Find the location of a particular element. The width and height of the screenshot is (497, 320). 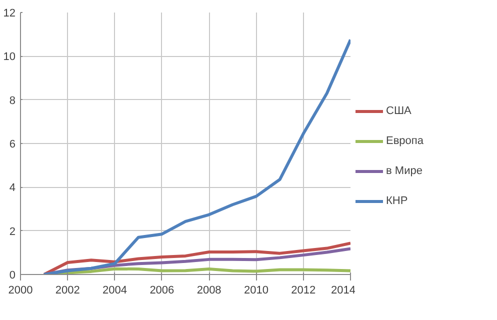

x-tick-label: 2000 is located at coordinates (20, 290).